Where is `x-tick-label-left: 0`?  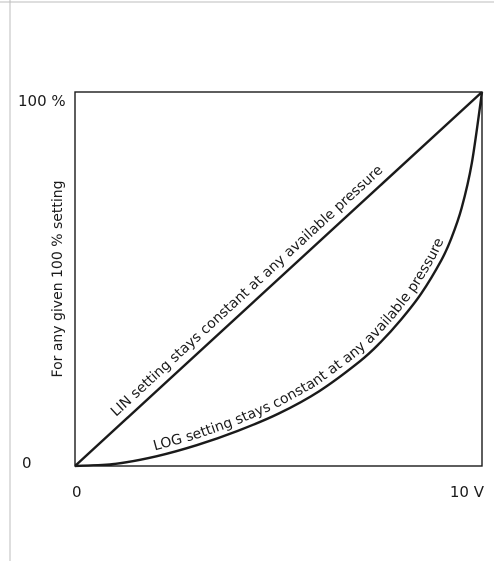
x-tick-label-left: 0 is located at coordinates (77, 492).